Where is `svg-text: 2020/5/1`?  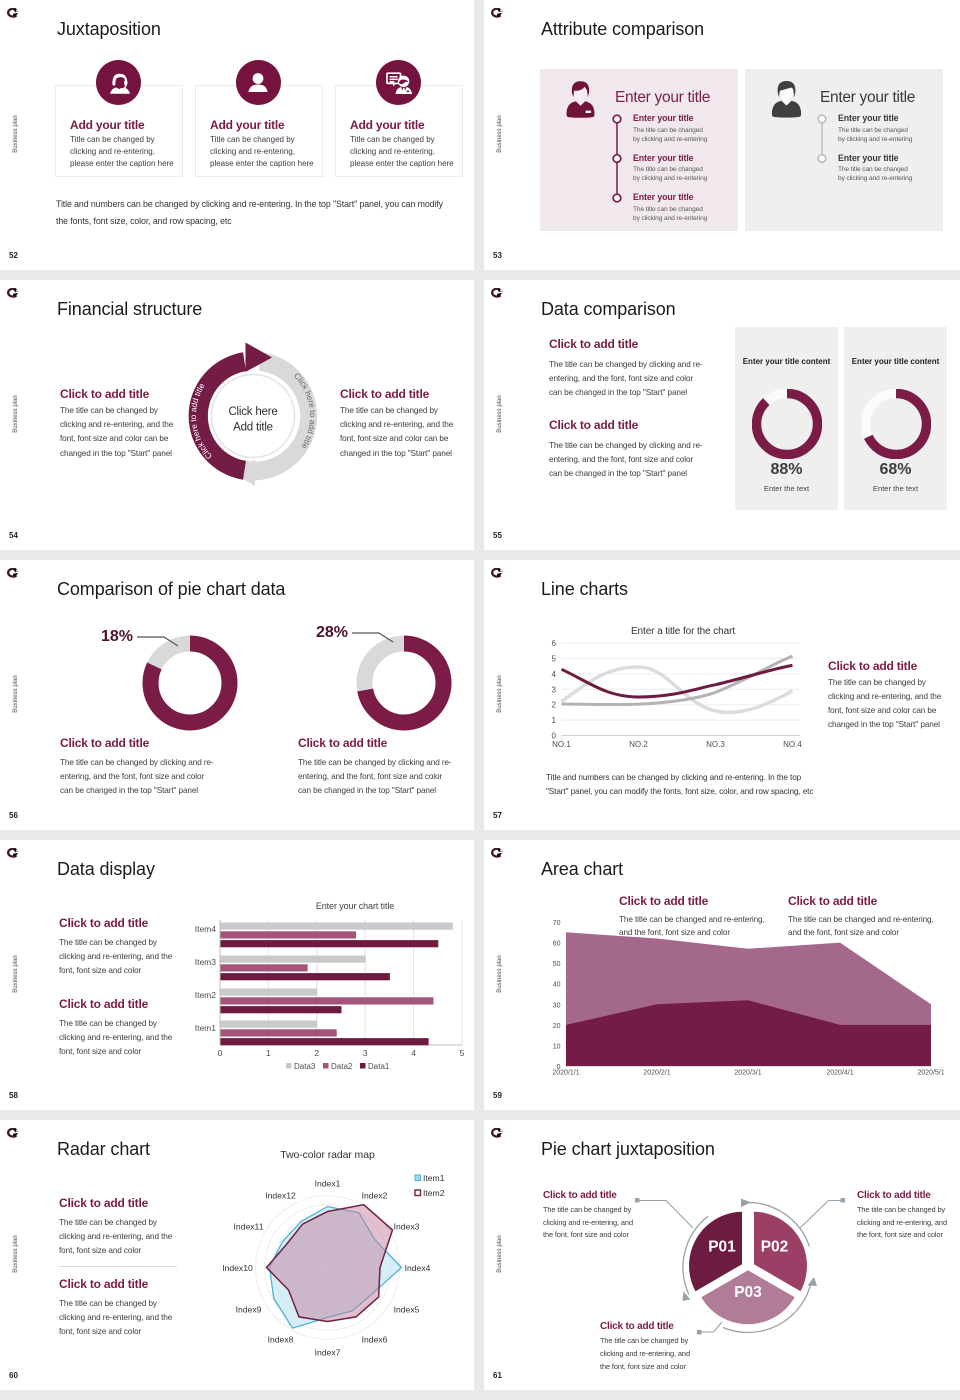
svg-text: 2020/5/1 is located at coordinates (930, 1073).